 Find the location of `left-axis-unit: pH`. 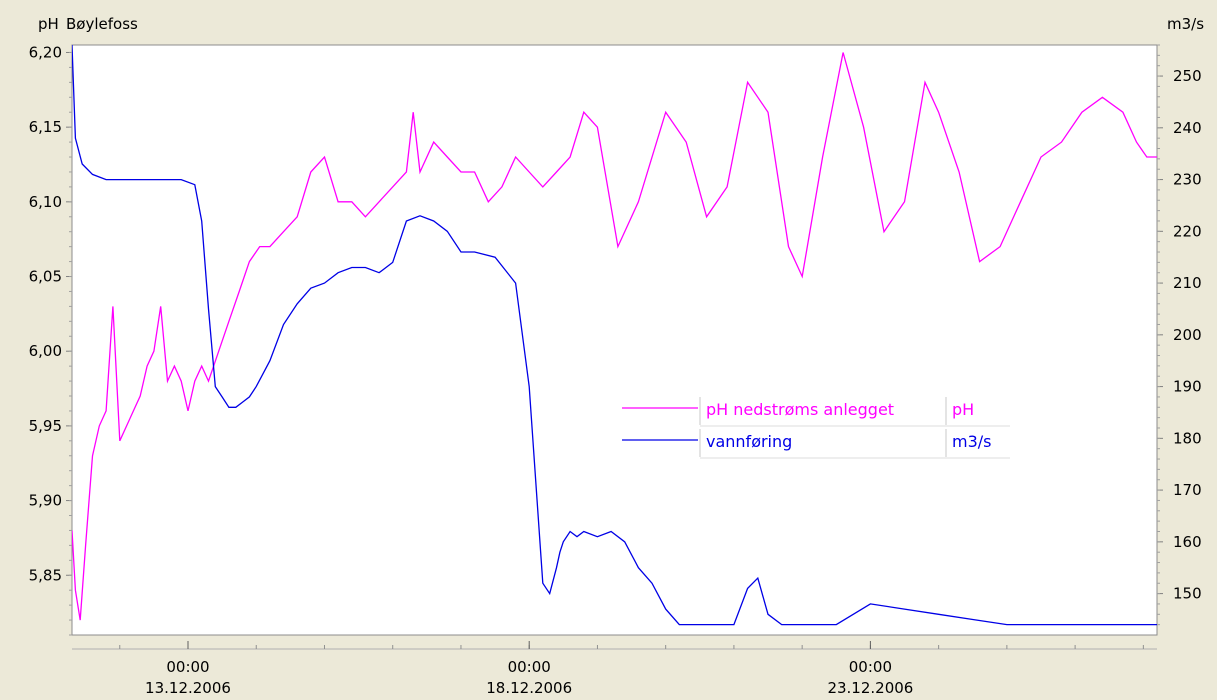

left-axis-unit: pH is located at coordinates (48, 24).